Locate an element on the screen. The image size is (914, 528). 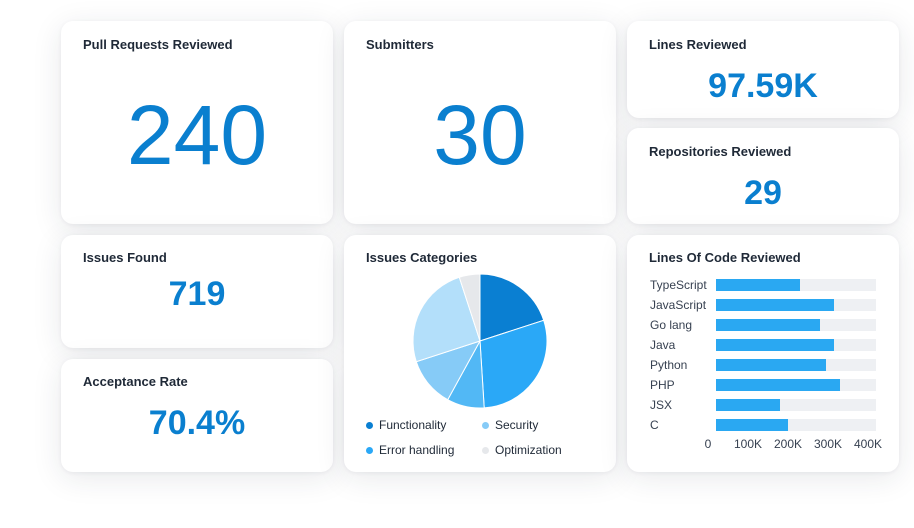
lines-reviewed-card: Lines Reviewed 97.59K is located at coordinates (763, 69).